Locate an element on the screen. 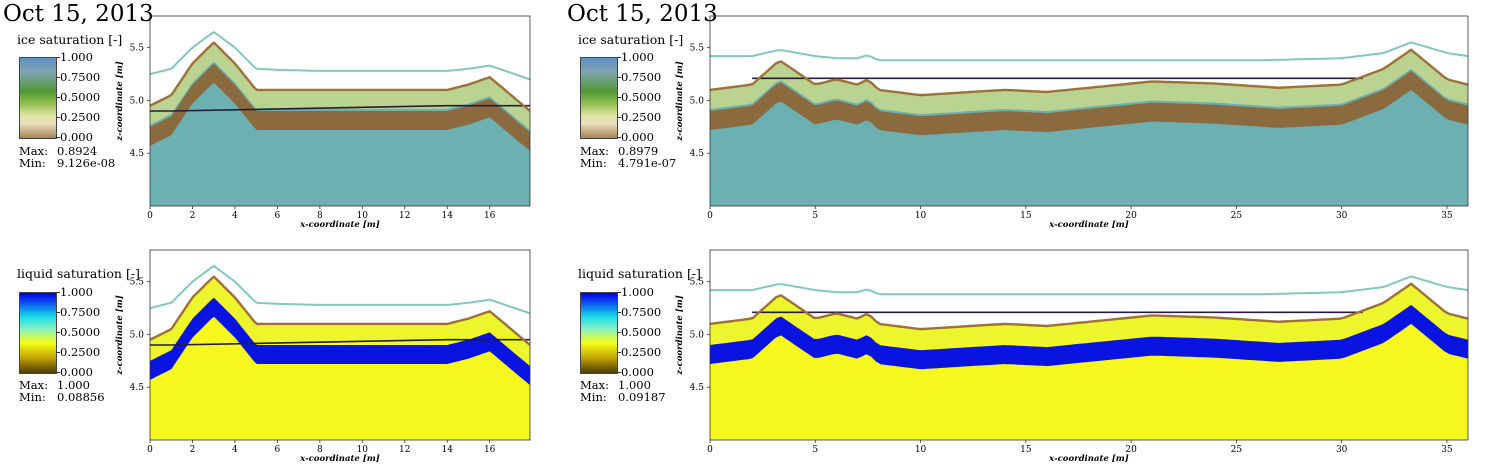 Image resolution: width=1500 pixels, height=467 pixels. min-value: 0.09187 is located at coordinates (642, 397).